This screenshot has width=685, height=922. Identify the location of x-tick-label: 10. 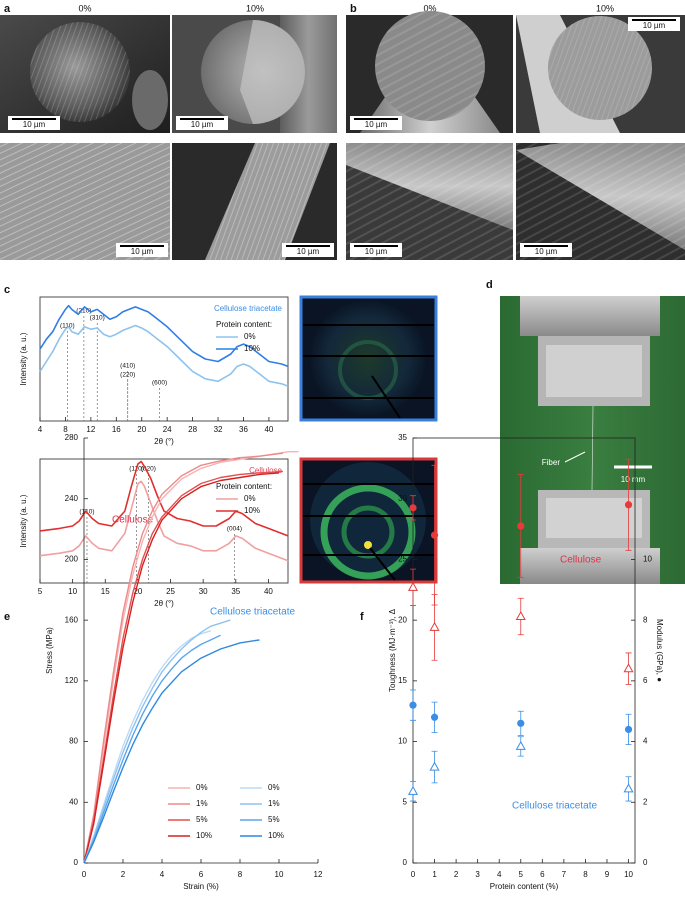
(628, 874).